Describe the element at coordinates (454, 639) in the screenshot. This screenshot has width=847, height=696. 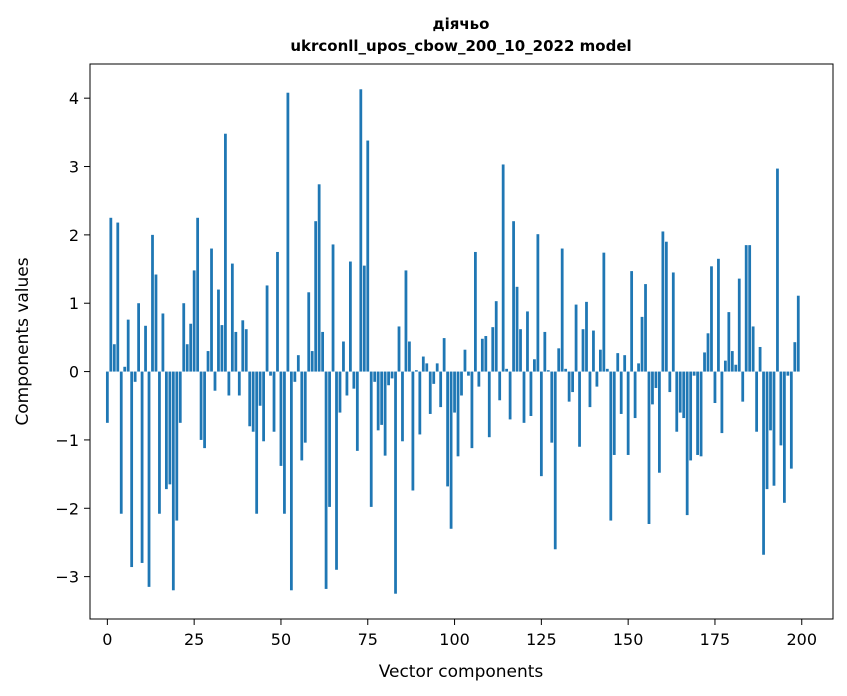
I see `x-tick-label: 100` at that location.